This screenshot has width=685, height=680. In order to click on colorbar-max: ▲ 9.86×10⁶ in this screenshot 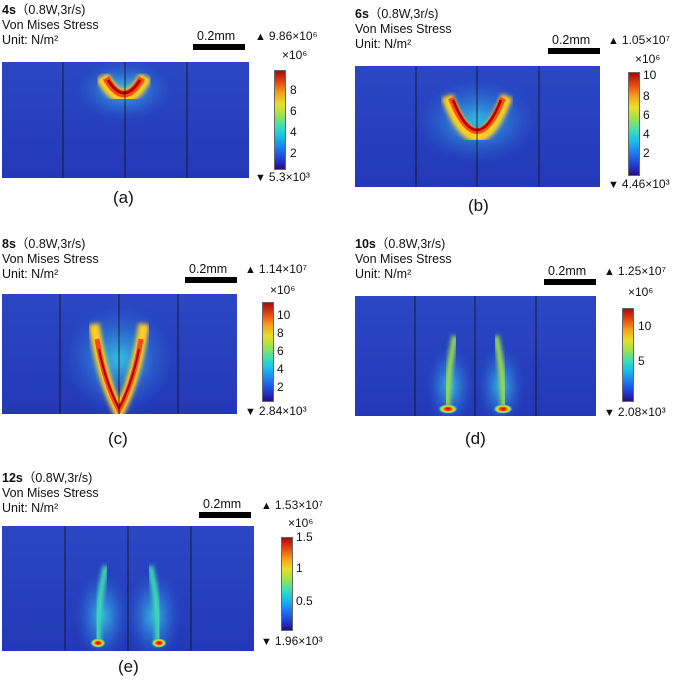, I will do `click(286, 36)`.